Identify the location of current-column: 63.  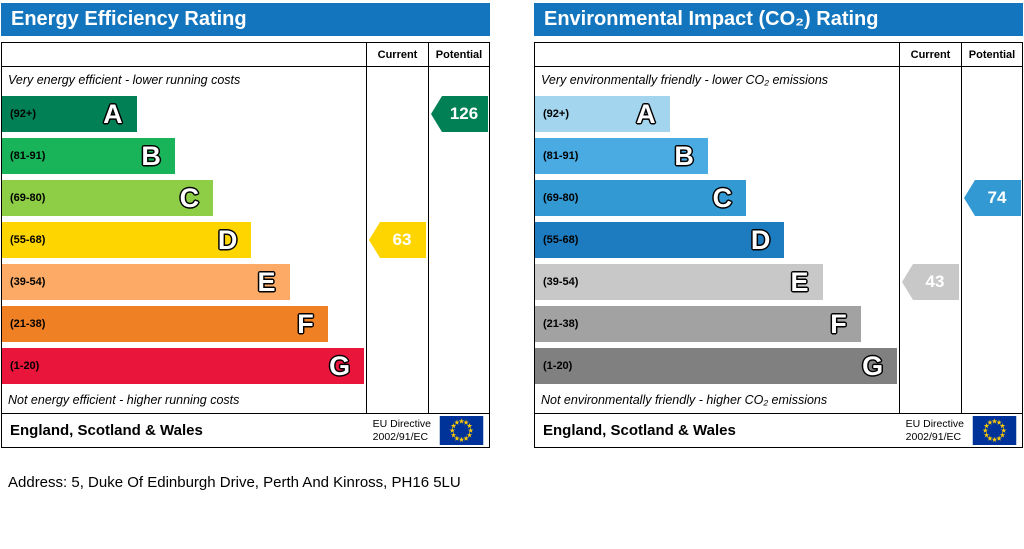
(397, 240).